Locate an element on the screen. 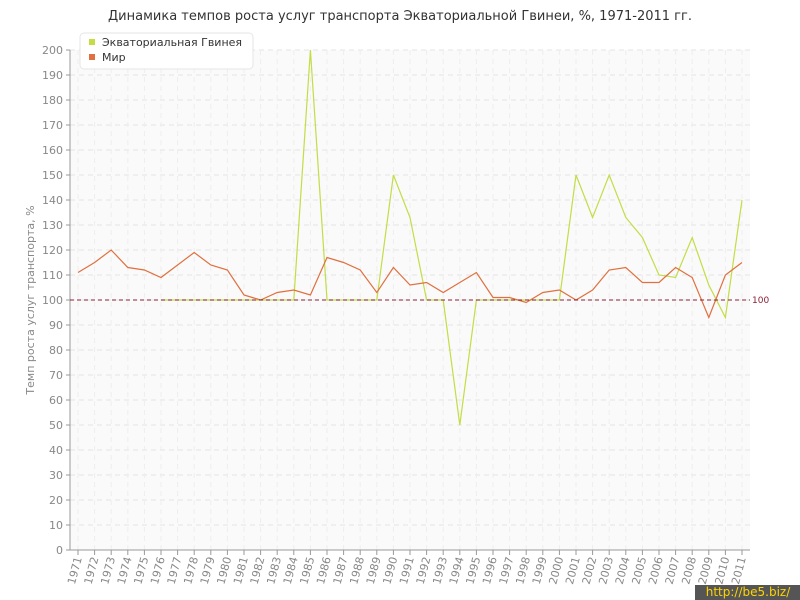  y-tick-label: 120 is located at coordinates (52, 250).